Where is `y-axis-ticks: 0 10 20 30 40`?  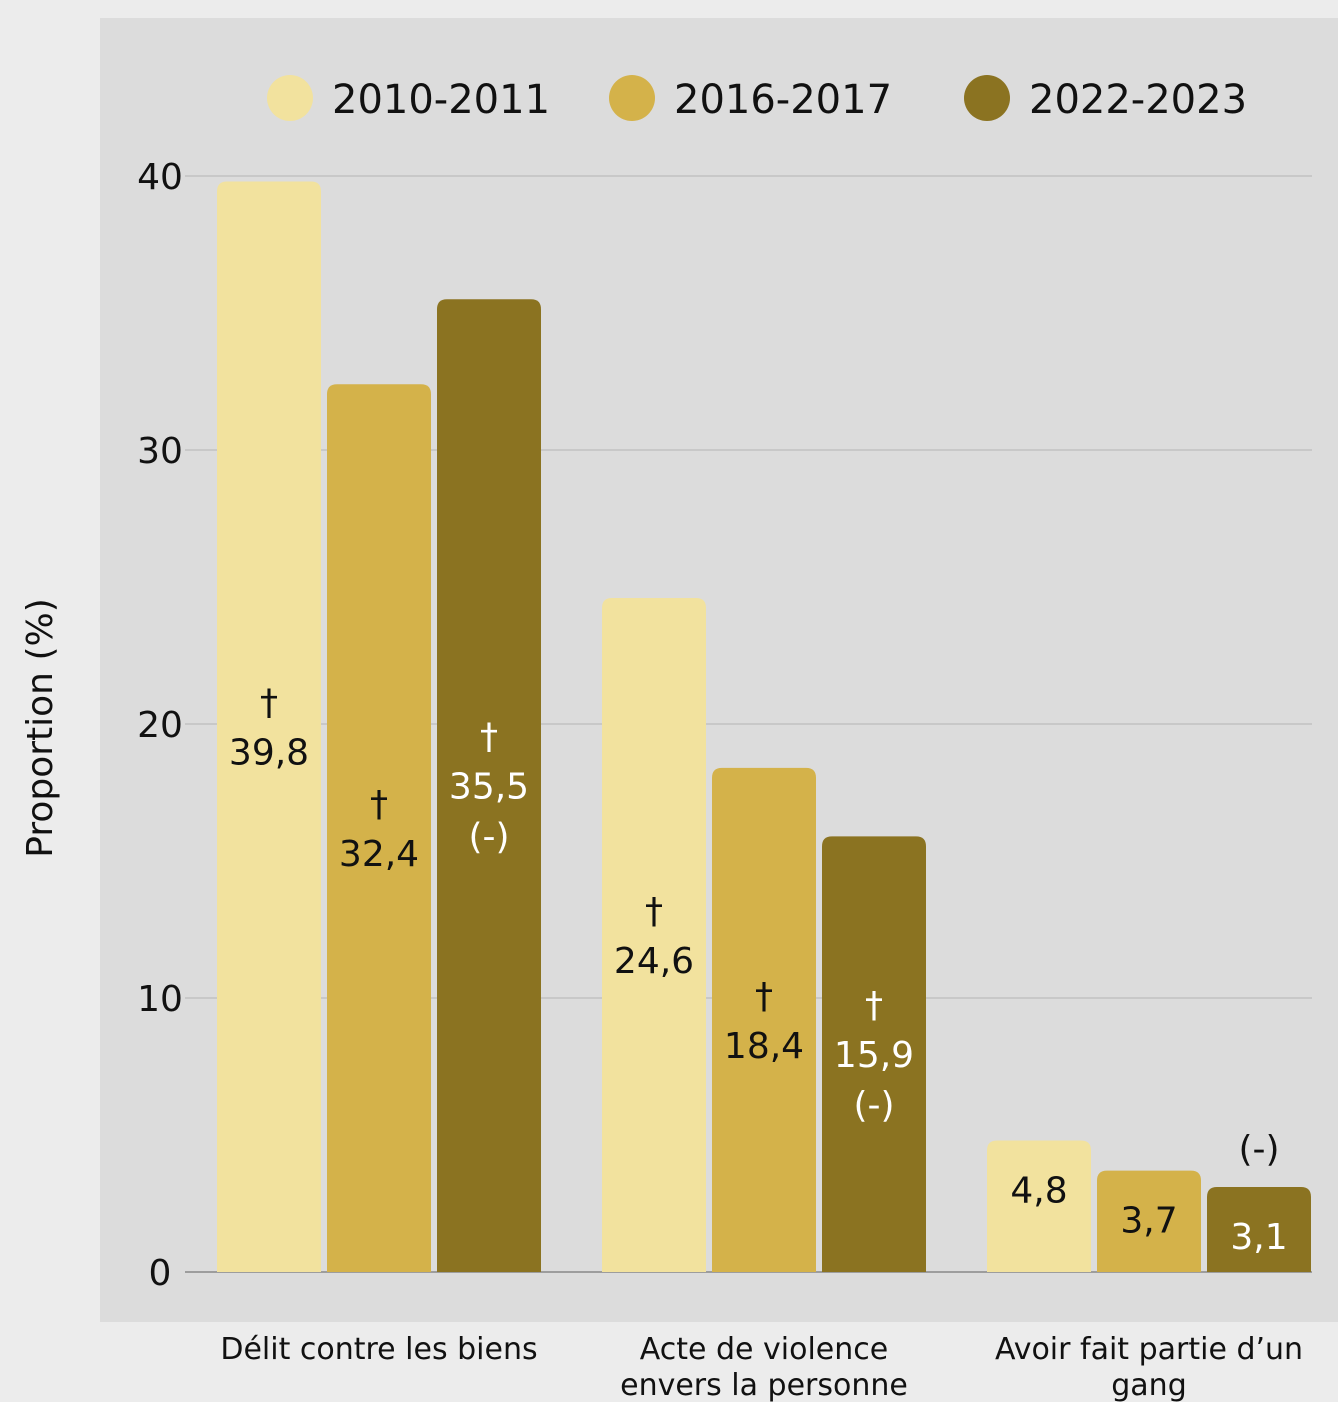 y-axis-ticks: 0 10 20 30 40 is located at coordinates (160, 725).